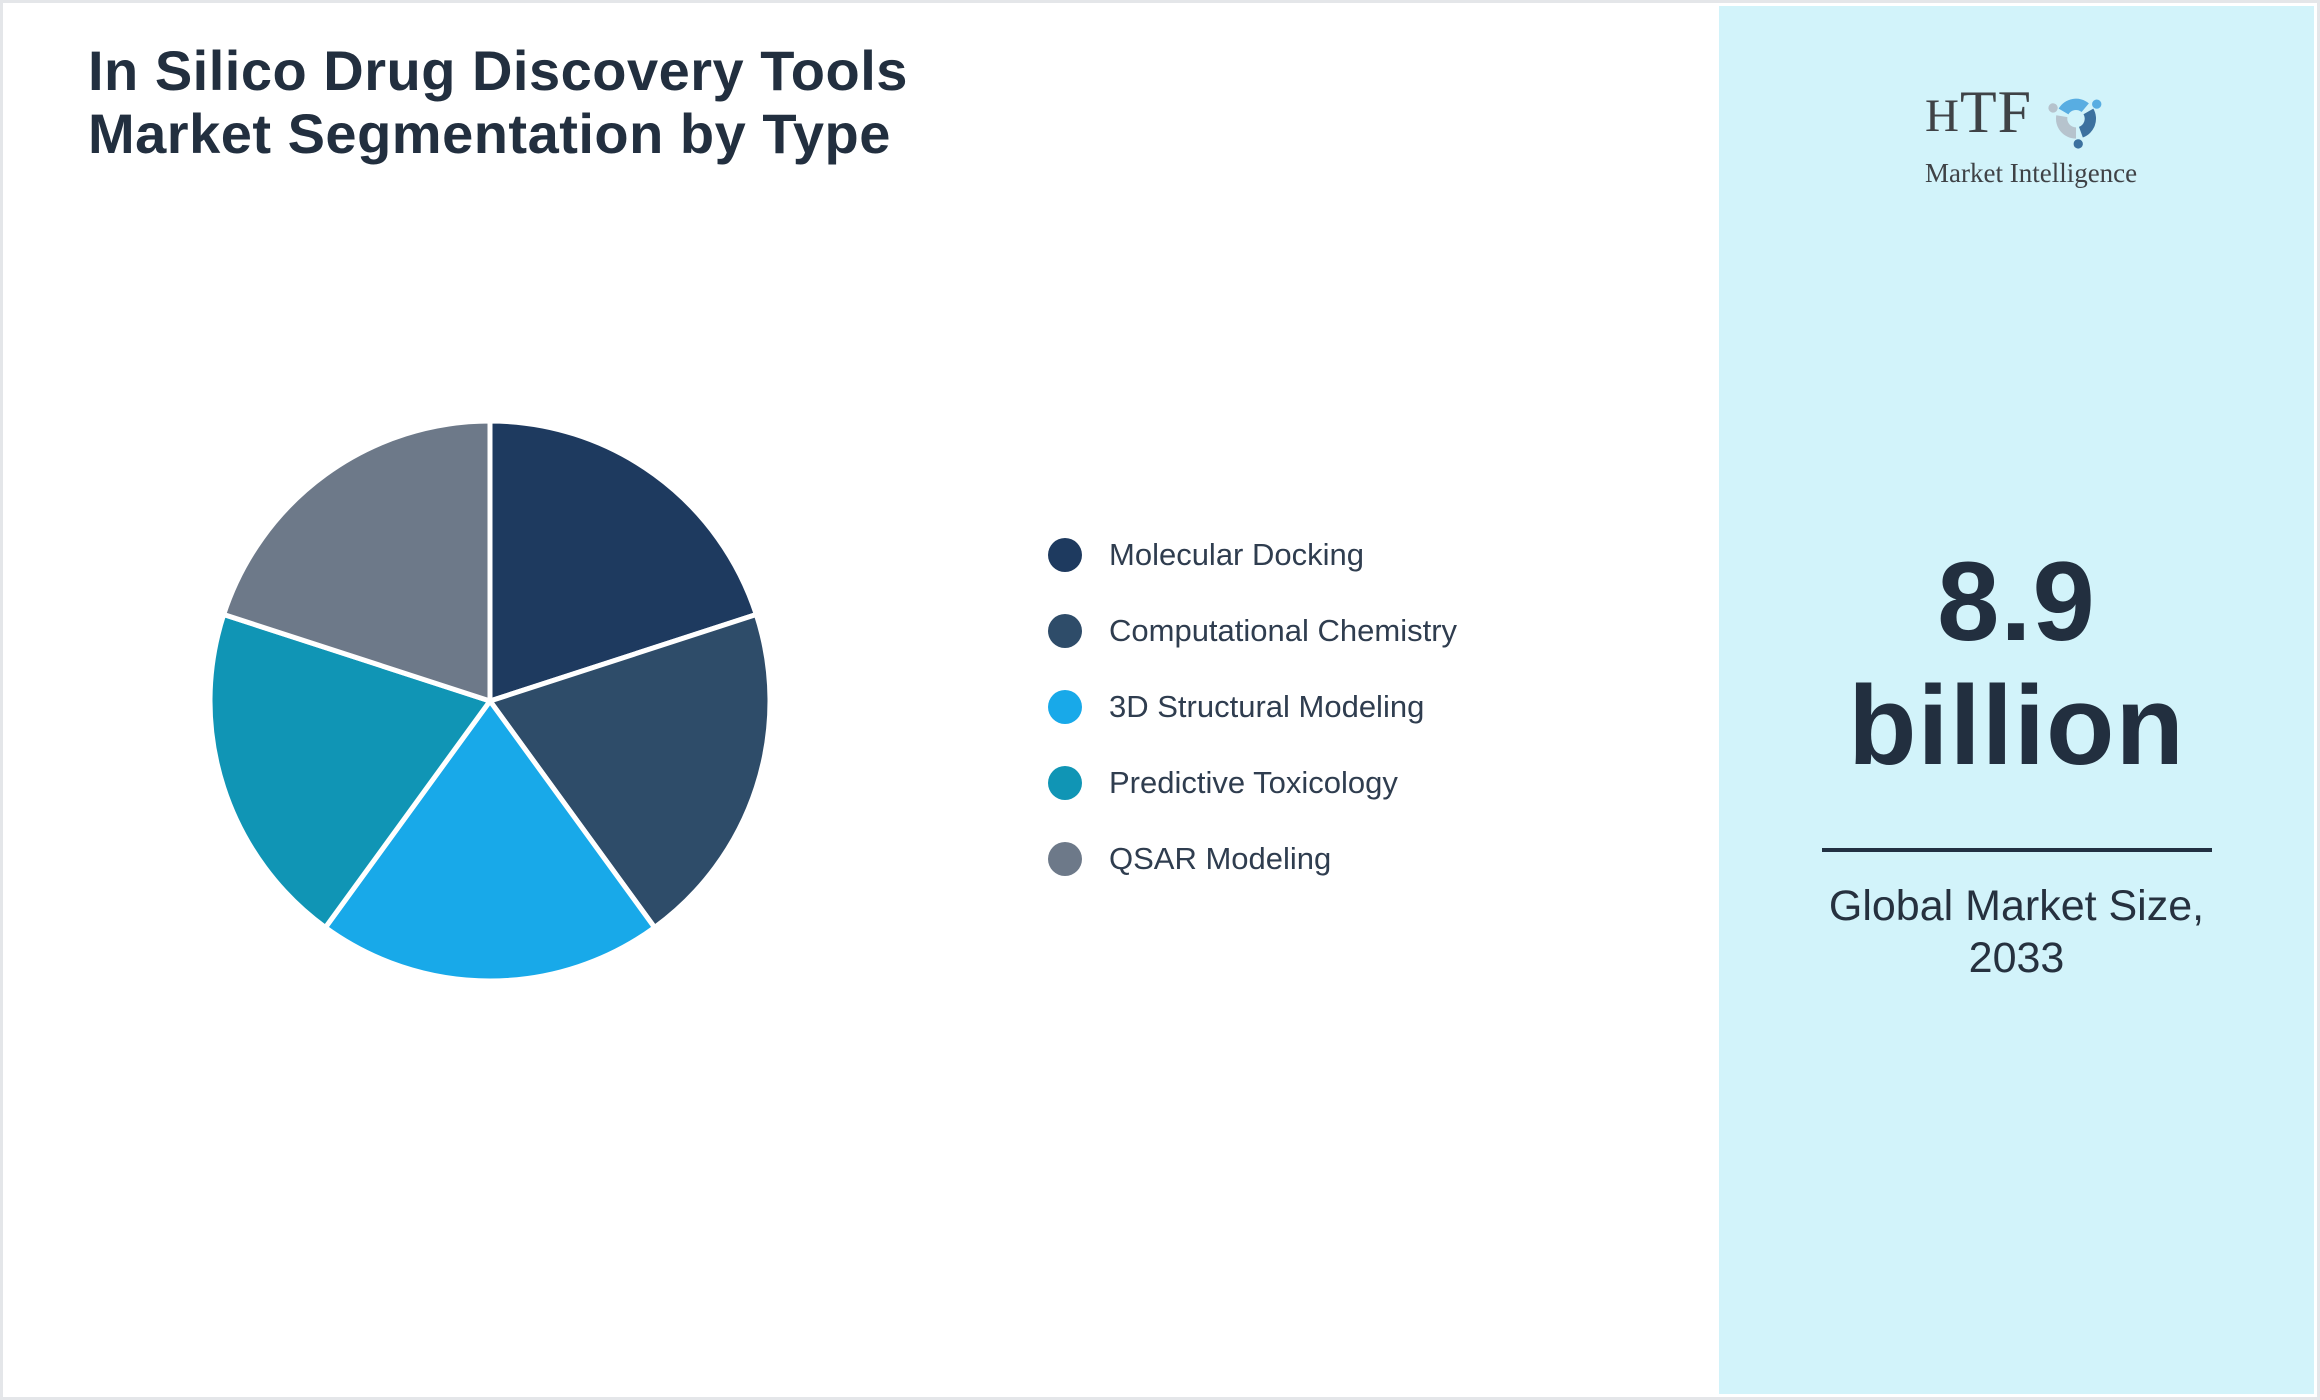 Image resolution: width=2320 pixels, height=1400 pixels. Describe the element at coordinates (1995, 112) in the screenshot. I see `htf-logo-letters-tf: TF` at that location.